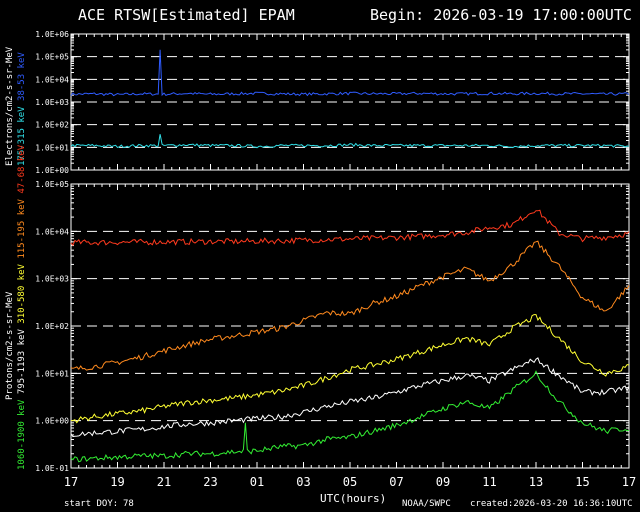 The width and height of the screenshot is (640, 512). What do you see at coordinates (128, 504) in the screenshot?
I see `start-doy-value: 78` at bounding box center [128, 504].